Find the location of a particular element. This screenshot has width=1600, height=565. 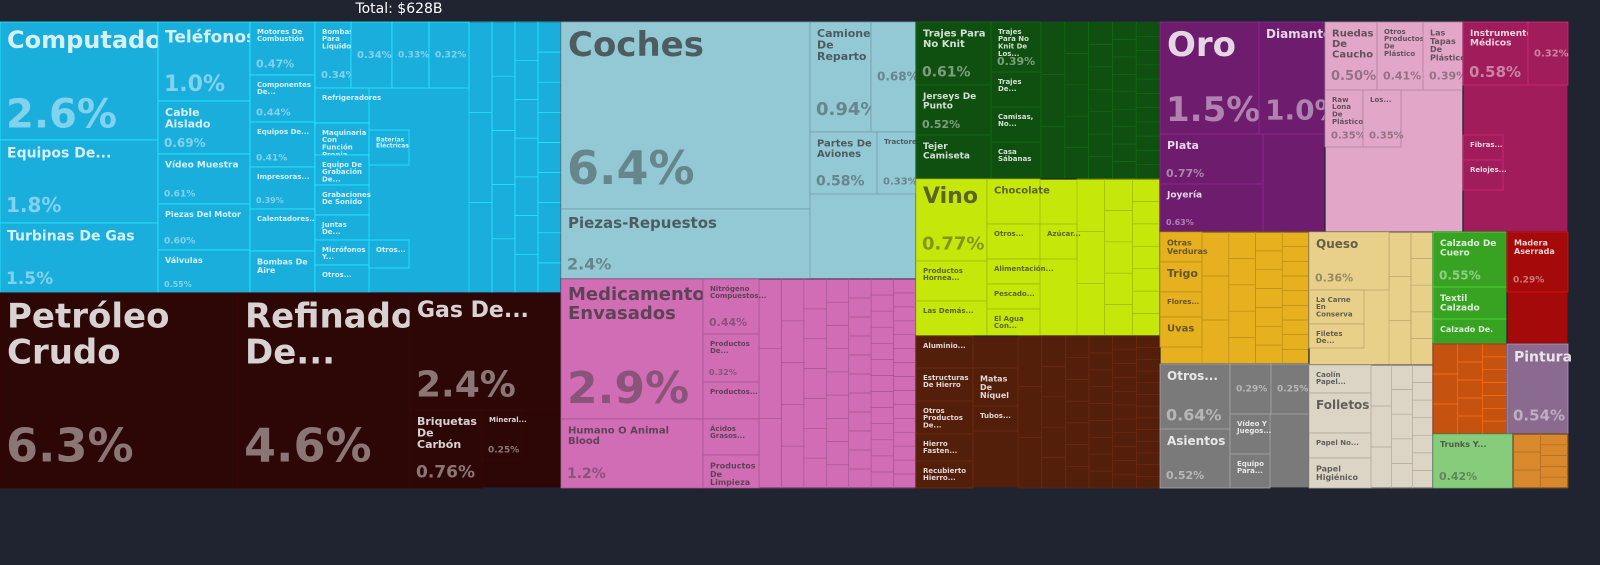

tile-label: Las Tapas De Plástico is located at coordinates (1448, 45).